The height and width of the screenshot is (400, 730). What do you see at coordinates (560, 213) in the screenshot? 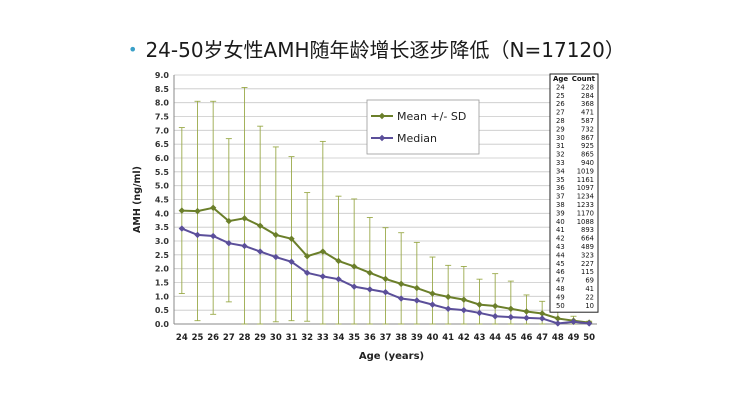
I see `count-table-age: 39` at bounding box center [560, 213].